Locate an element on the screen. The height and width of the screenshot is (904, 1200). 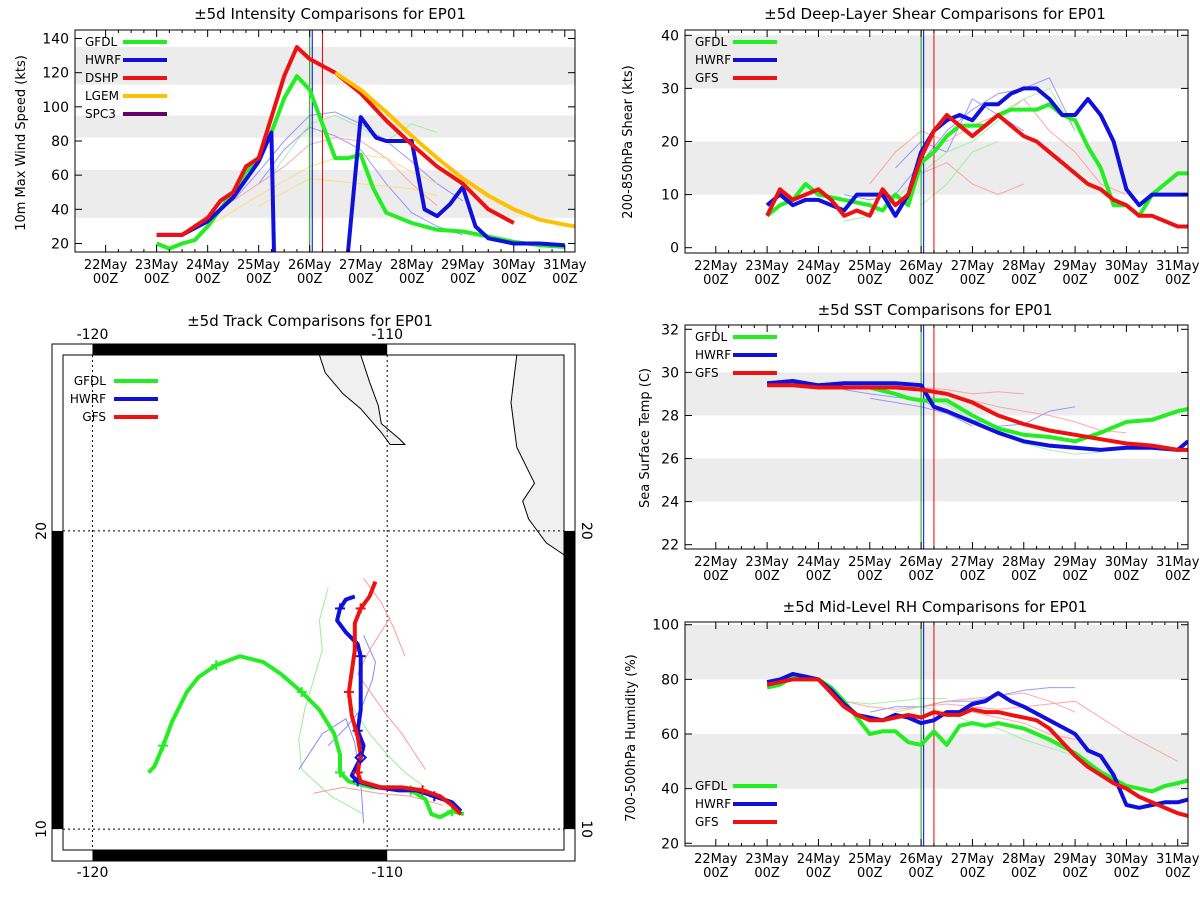
sst-y-tick-label: 26 is located at coordinates (670, 460).